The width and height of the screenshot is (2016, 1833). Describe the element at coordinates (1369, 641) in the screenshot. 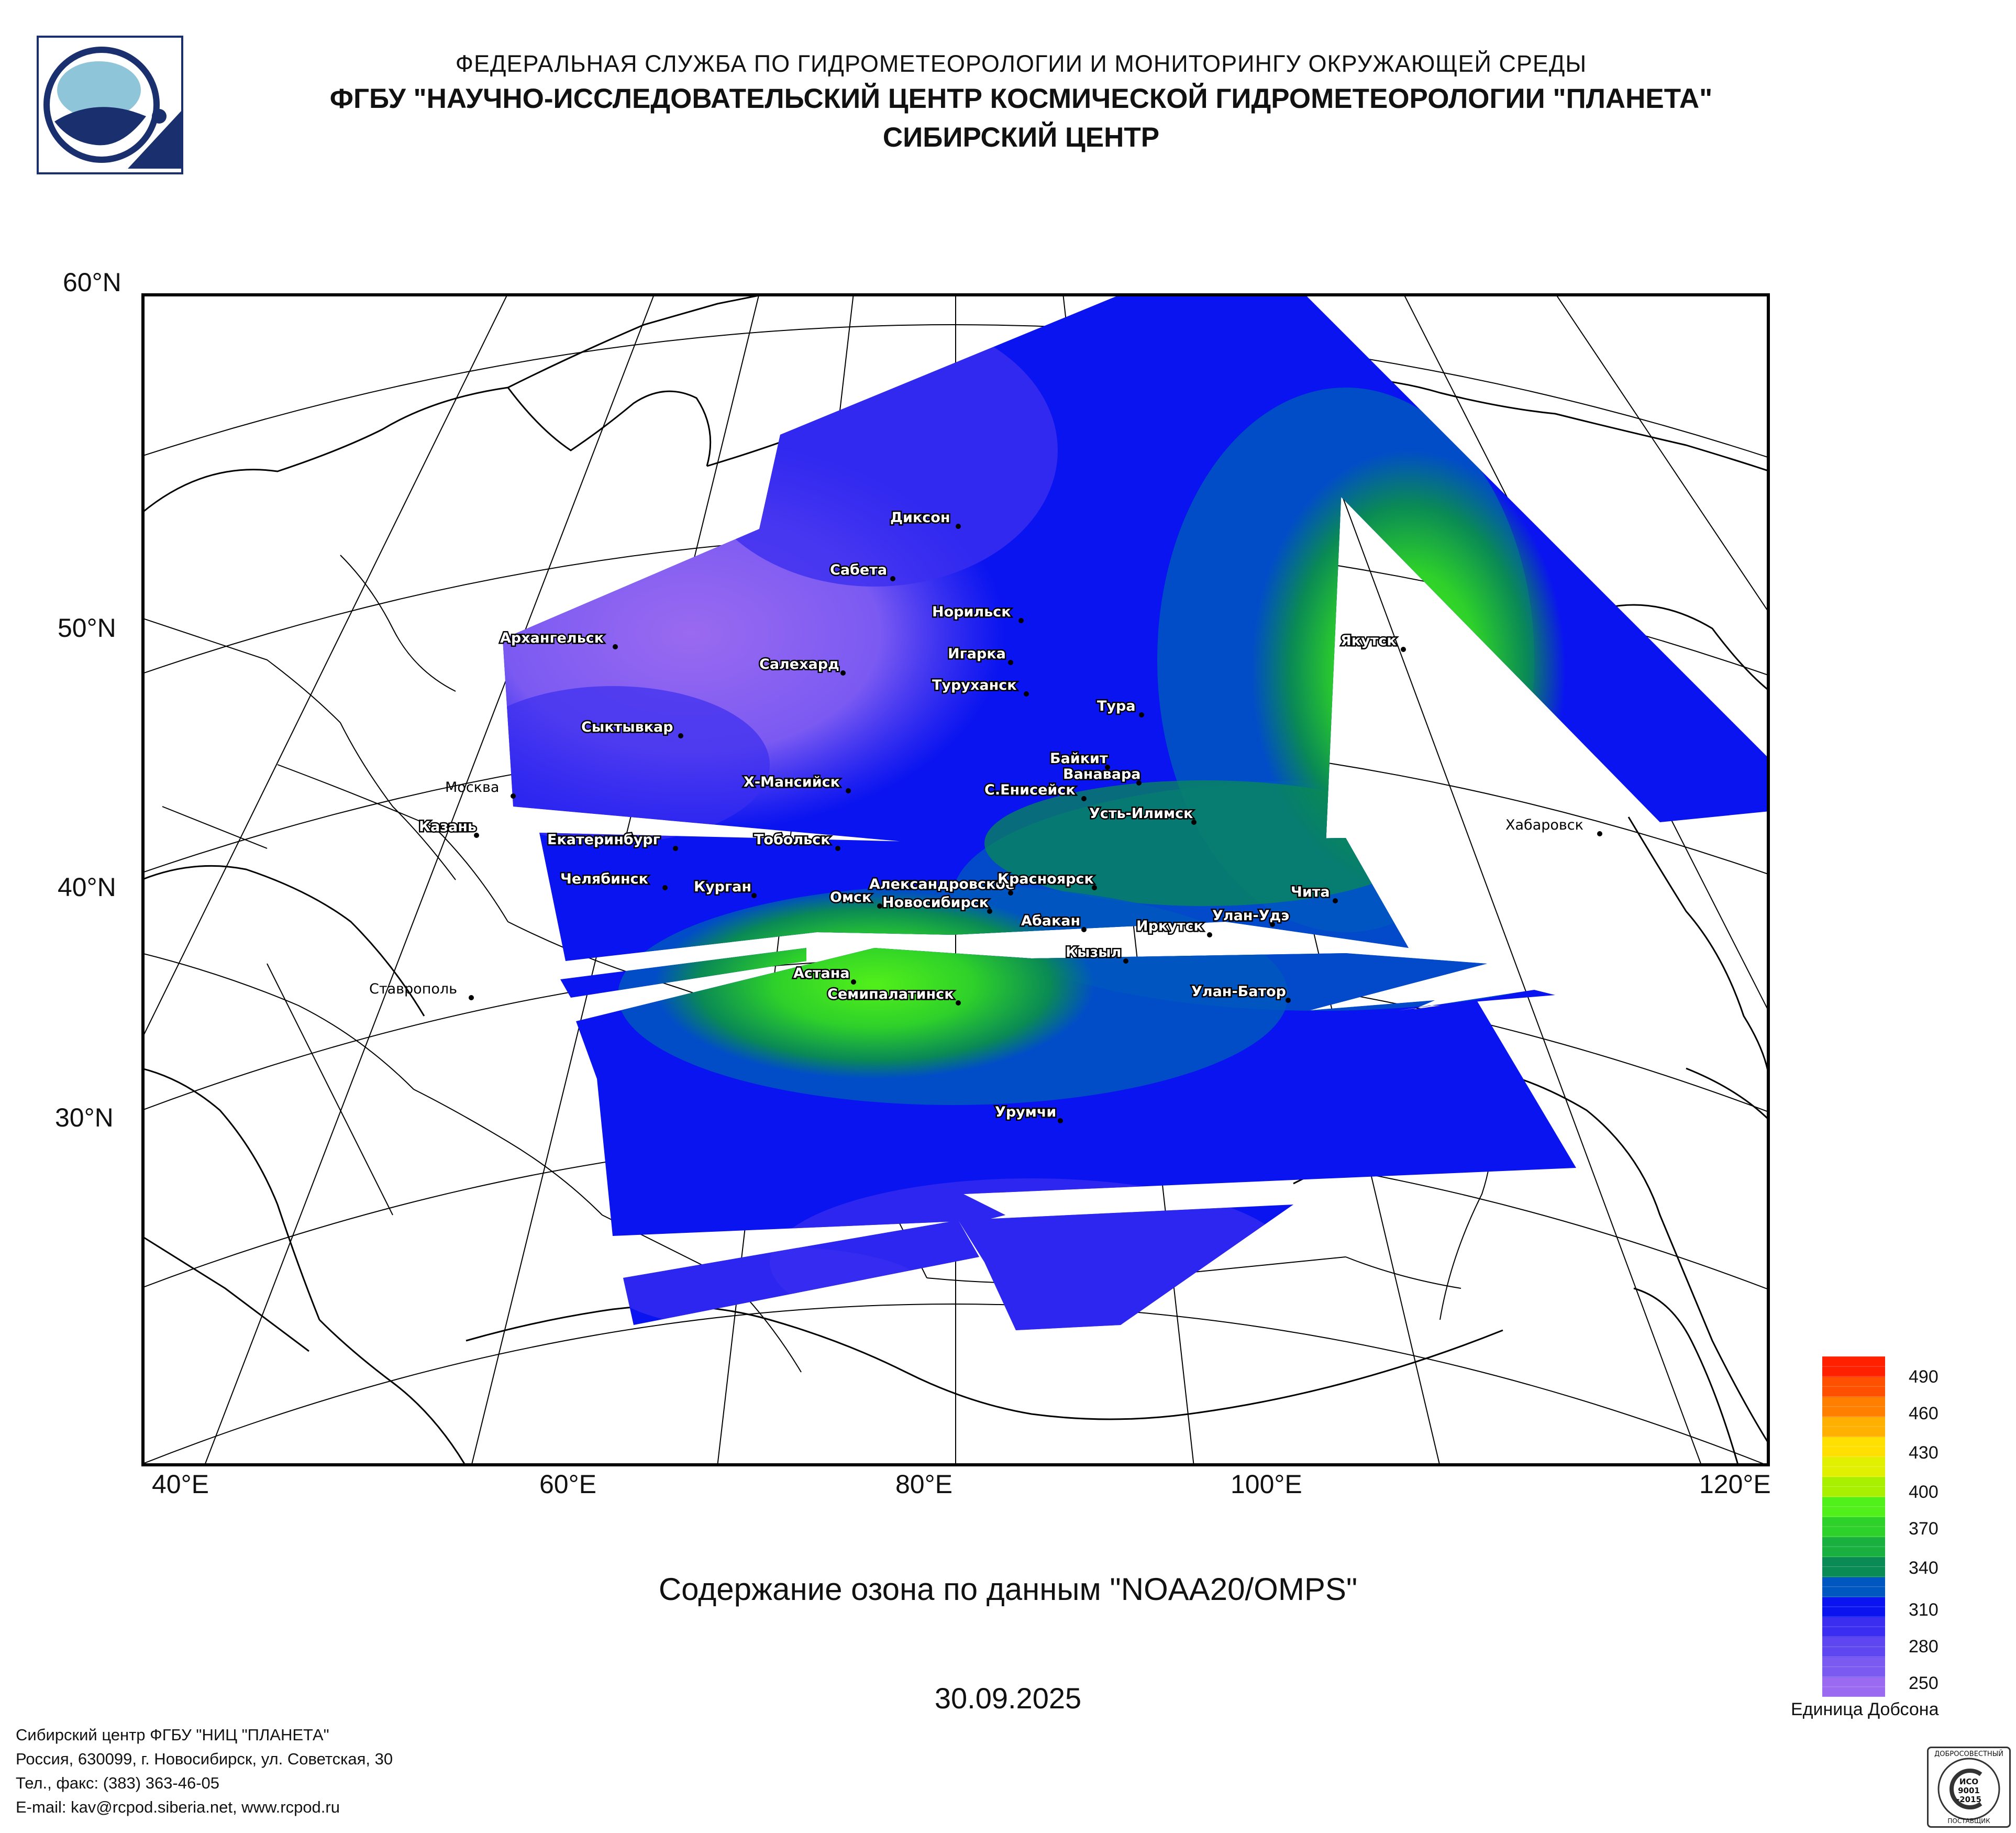

I see `city-label: Якутск` at that location.